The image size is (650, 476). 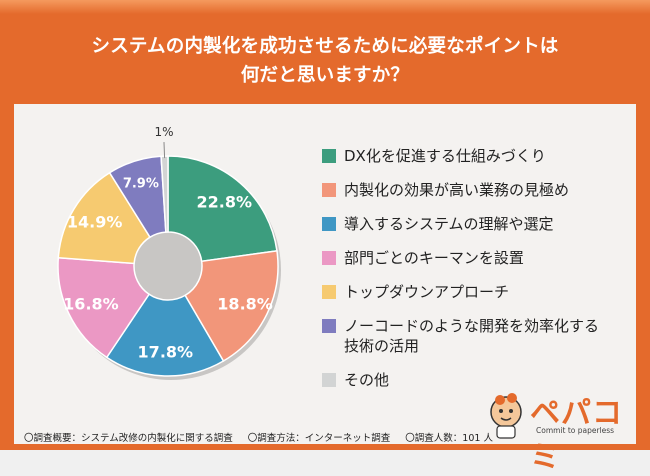 I want to click on legend-label: トップダウンアプローチ, so click(x=427, y=292).